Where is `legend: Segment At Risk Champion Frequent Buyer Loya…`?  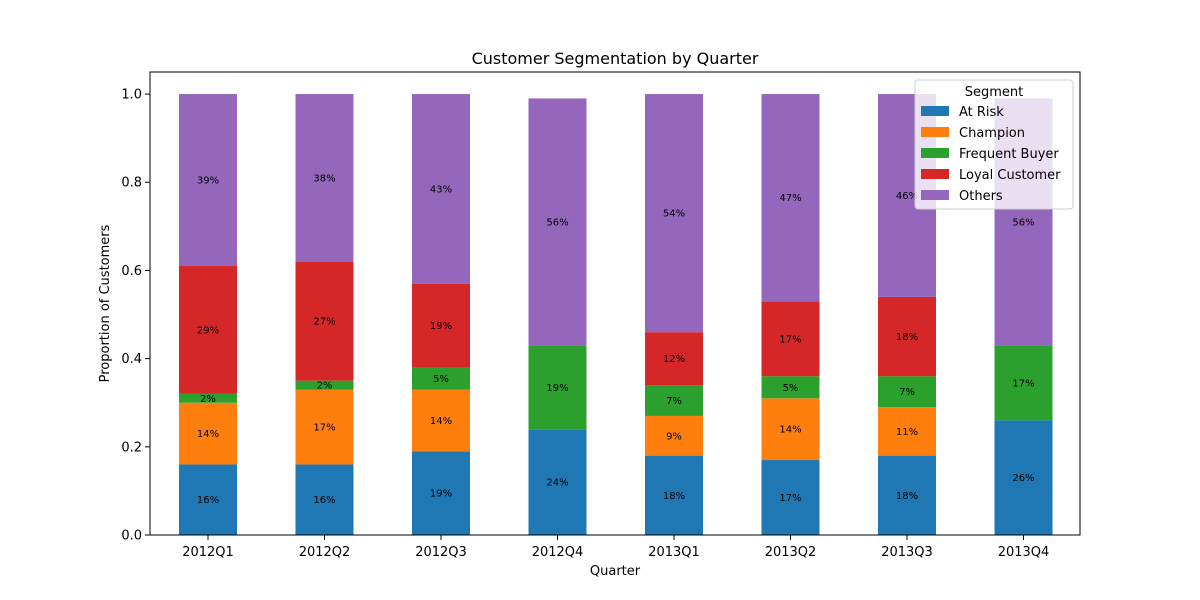 legend: Segment At Risk Champion Frequent Buyer Loya… is located at coordinates (994, 144).